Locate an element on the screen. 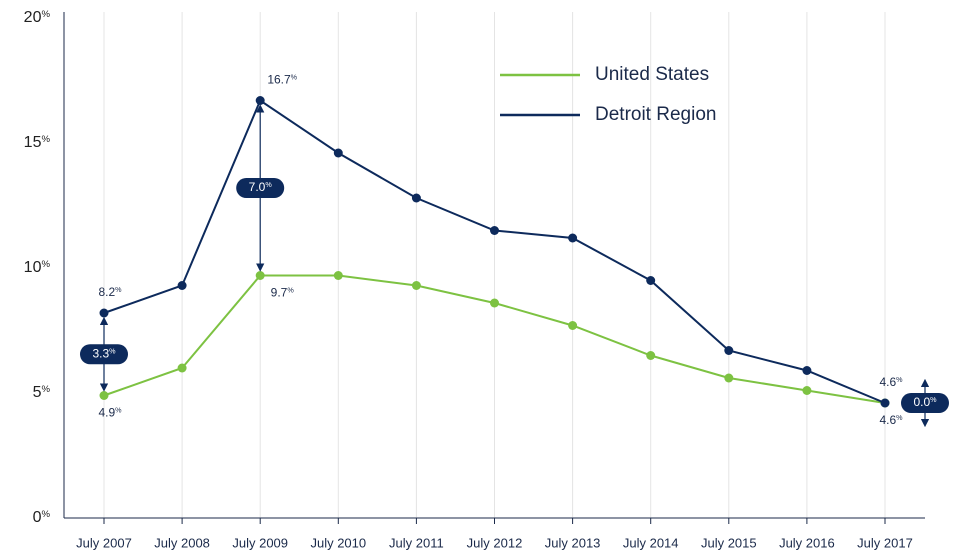 This screenshot has height=555, width=956. y-tick-label: 10% is located at coordinates (37, 268).